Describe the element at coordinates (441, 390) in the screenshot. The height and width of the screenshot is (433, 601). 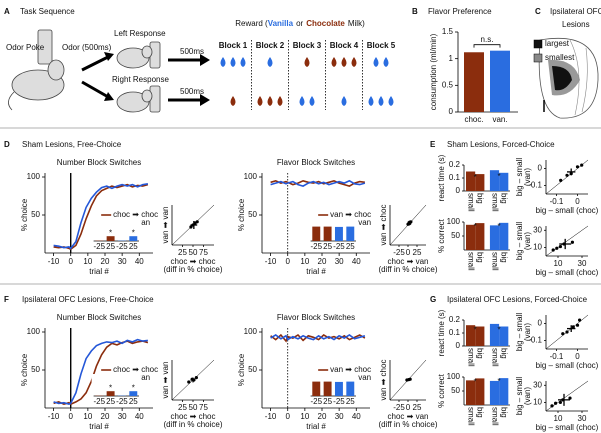
I see `y-axis-label: % correct` at that location.